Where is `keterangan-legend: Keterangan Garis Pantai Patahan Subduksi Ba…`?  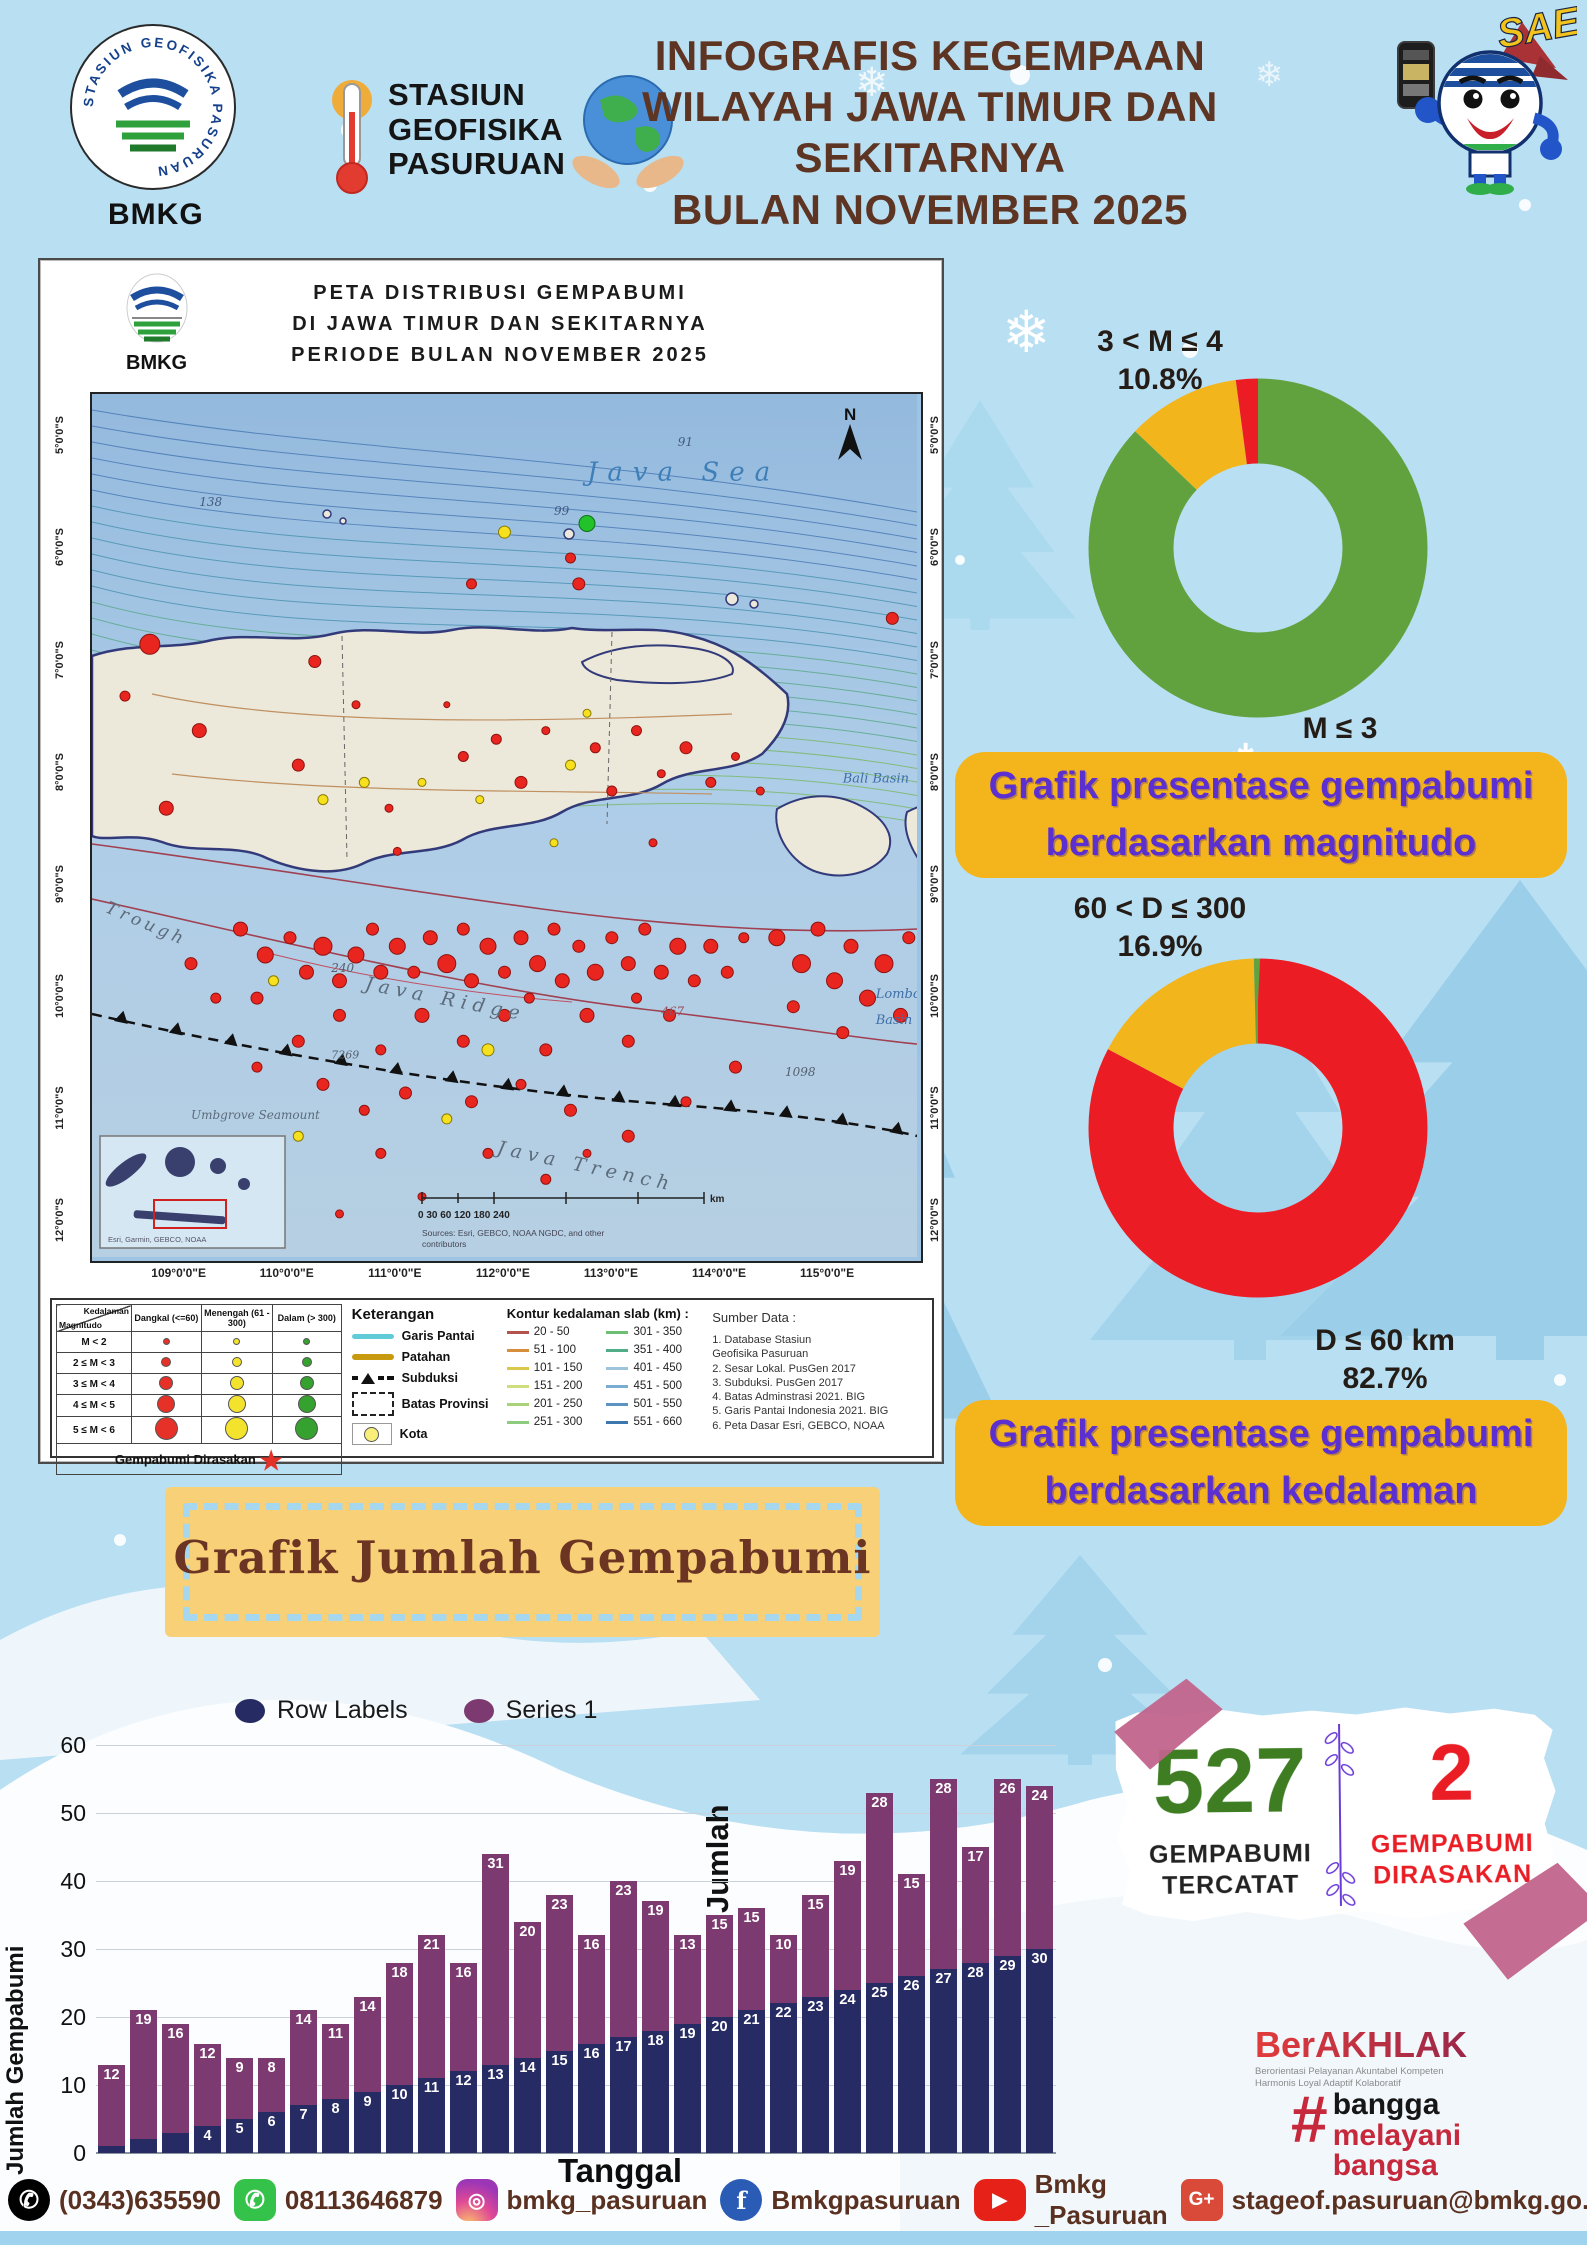 keterangan-legend: Keterangan Garis Pantai Patahan Subduksi Ba… is located at coordinates (421, 1378).